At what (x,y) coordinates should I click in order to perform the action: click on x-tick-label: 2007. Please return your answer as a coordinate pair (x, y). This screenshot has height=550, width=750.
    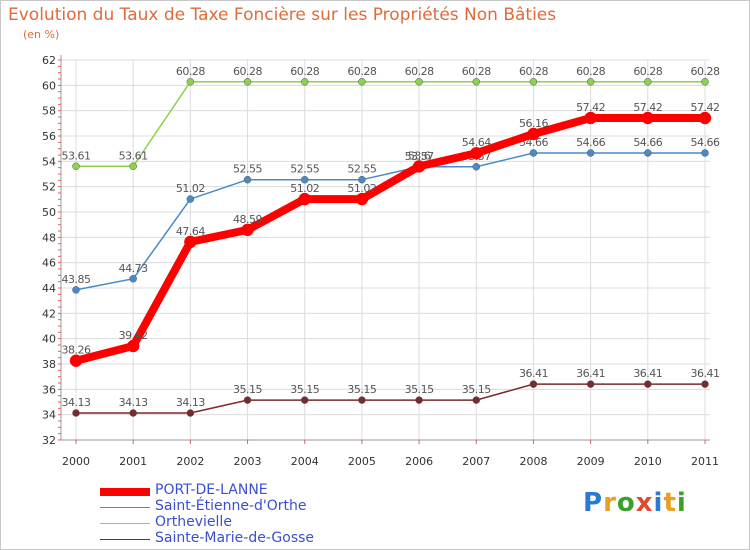
    Looking at the image, I should click on (476, 461).